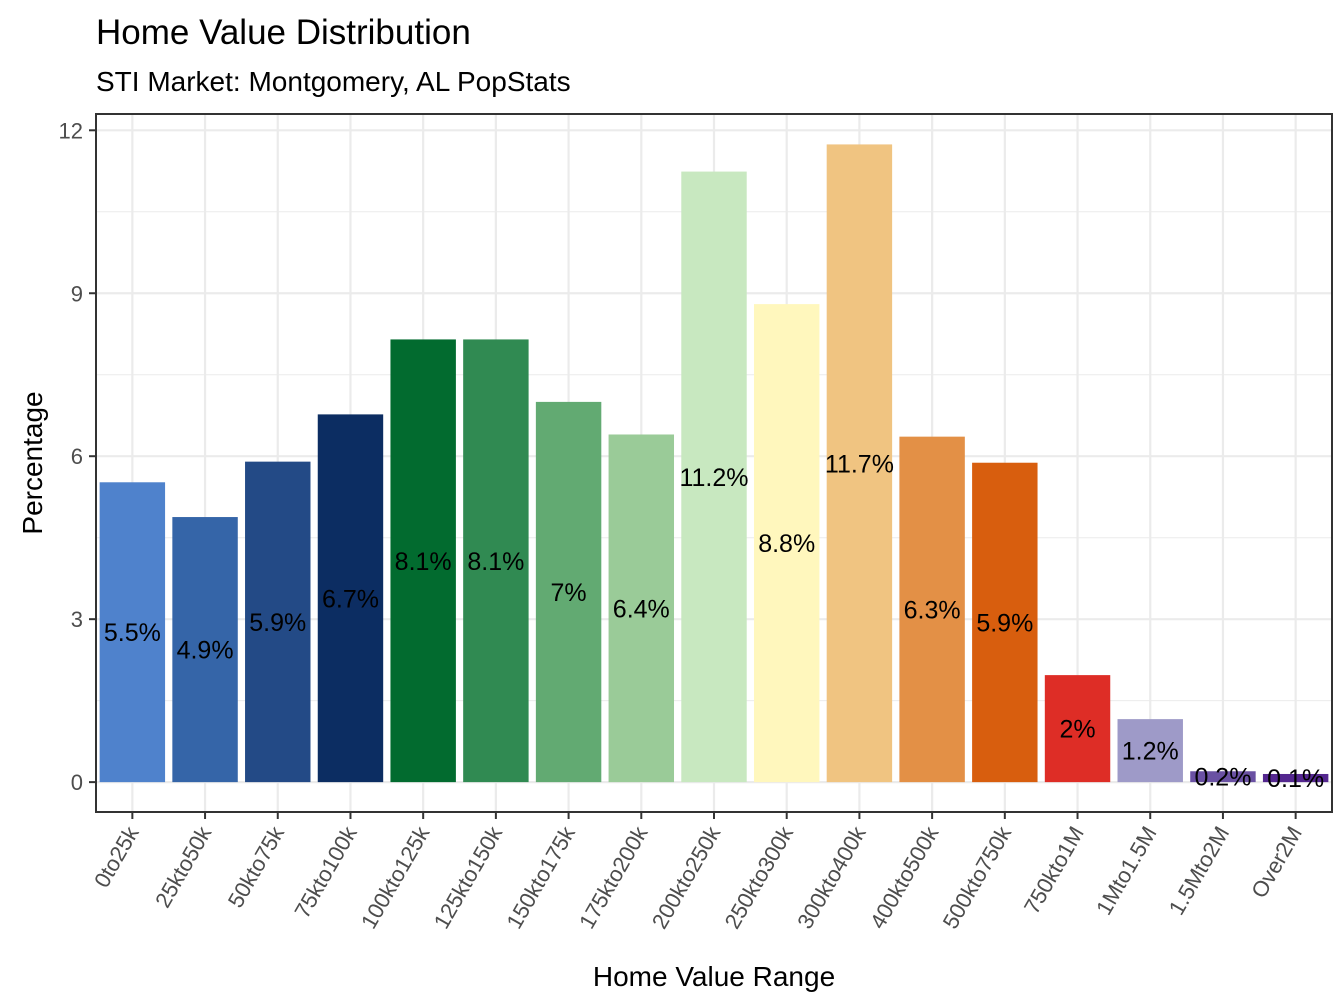  I want to click on data-label: 2%, so click(1077, 730).